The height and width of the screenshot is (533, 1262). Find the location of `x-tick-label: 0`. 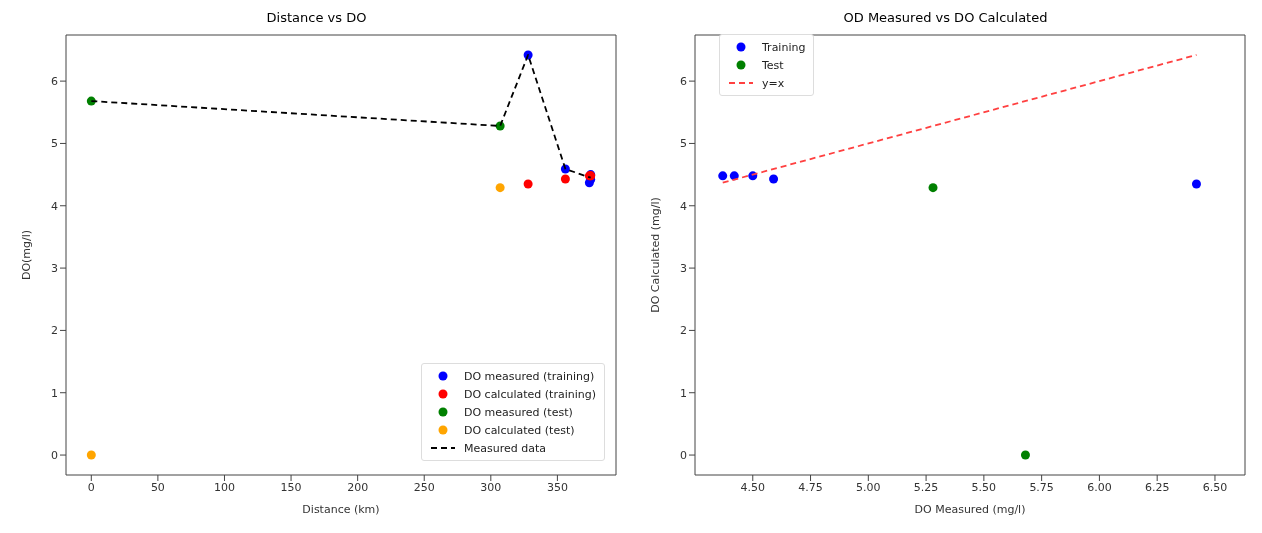

x-tick-label: 0 is located at coordinates (91, 487).